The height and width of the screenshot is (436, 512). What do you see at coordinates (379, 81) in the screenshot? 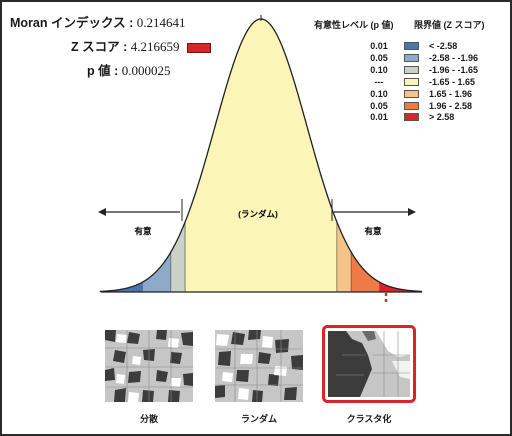
I see `legend-significance: ---` at bounding box center [379, 81].